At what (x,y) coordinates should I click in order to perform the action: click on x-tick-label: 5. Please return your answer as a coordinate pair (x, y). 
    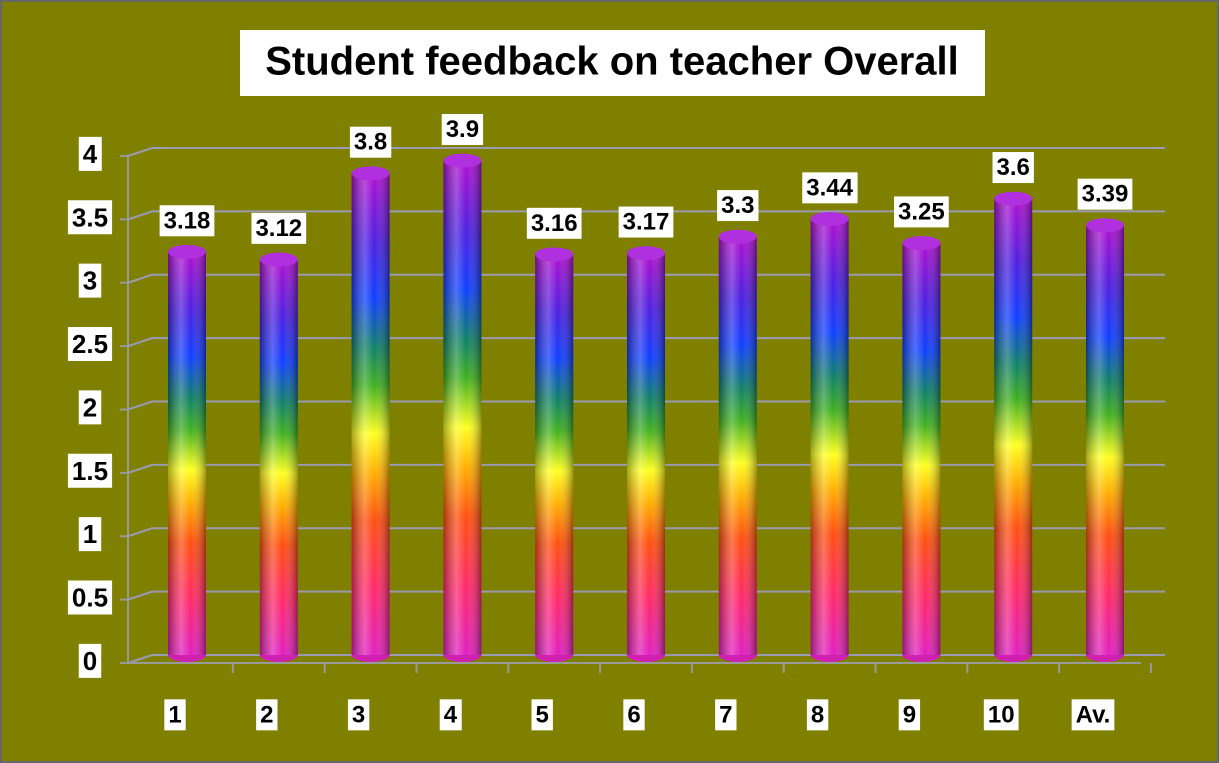
    Looking at the image, I should click on (542, 714).